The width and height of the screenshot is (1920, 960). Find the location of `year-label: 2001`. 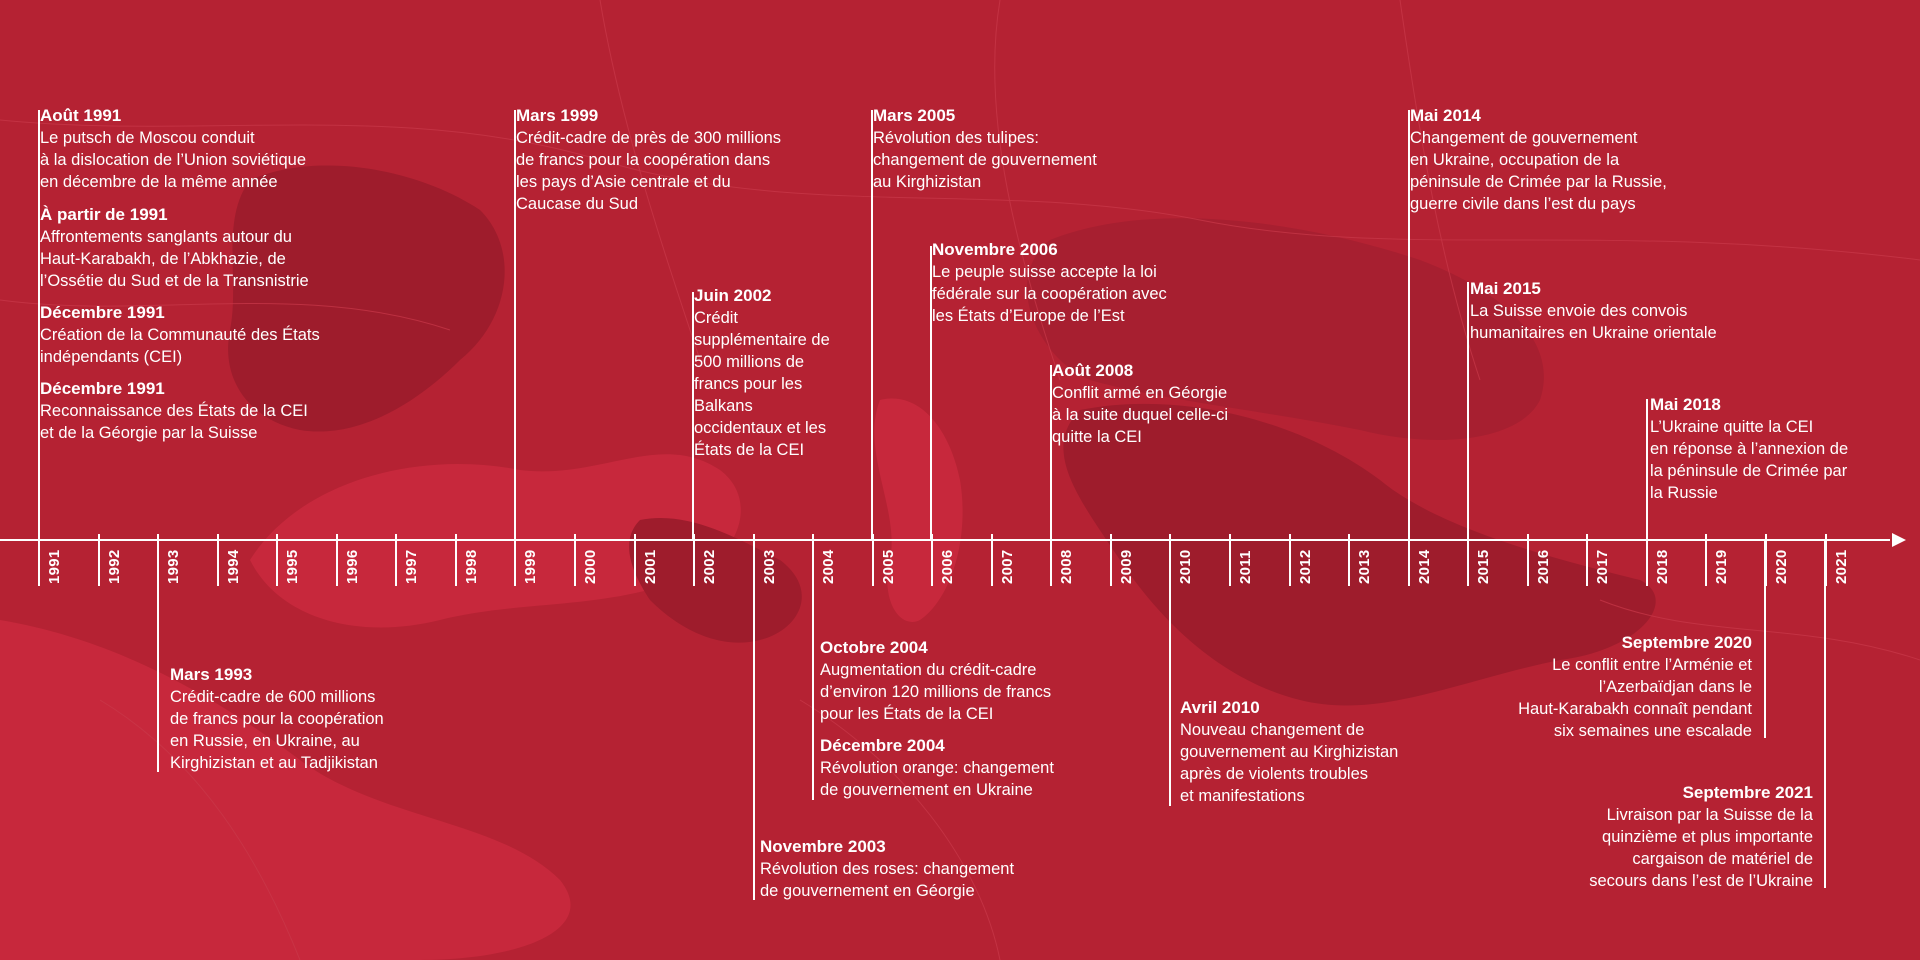

year-label: 2001 is located at coordinates (650, 566).